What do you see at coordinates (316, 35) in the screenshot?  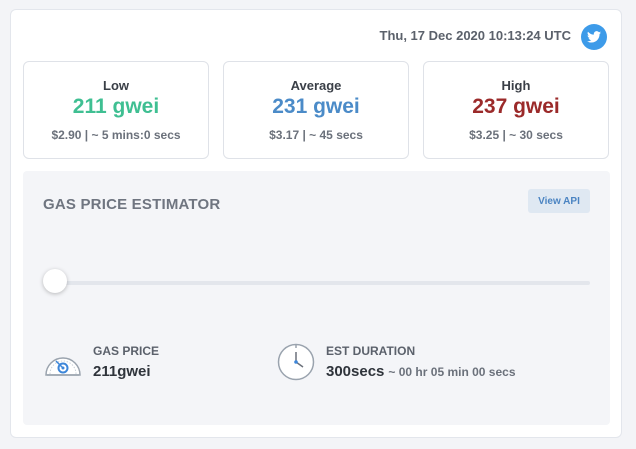 I see `header: Thu, 17 Dec 2020 10:13:24 UTC` at bounding box center [316, 35].